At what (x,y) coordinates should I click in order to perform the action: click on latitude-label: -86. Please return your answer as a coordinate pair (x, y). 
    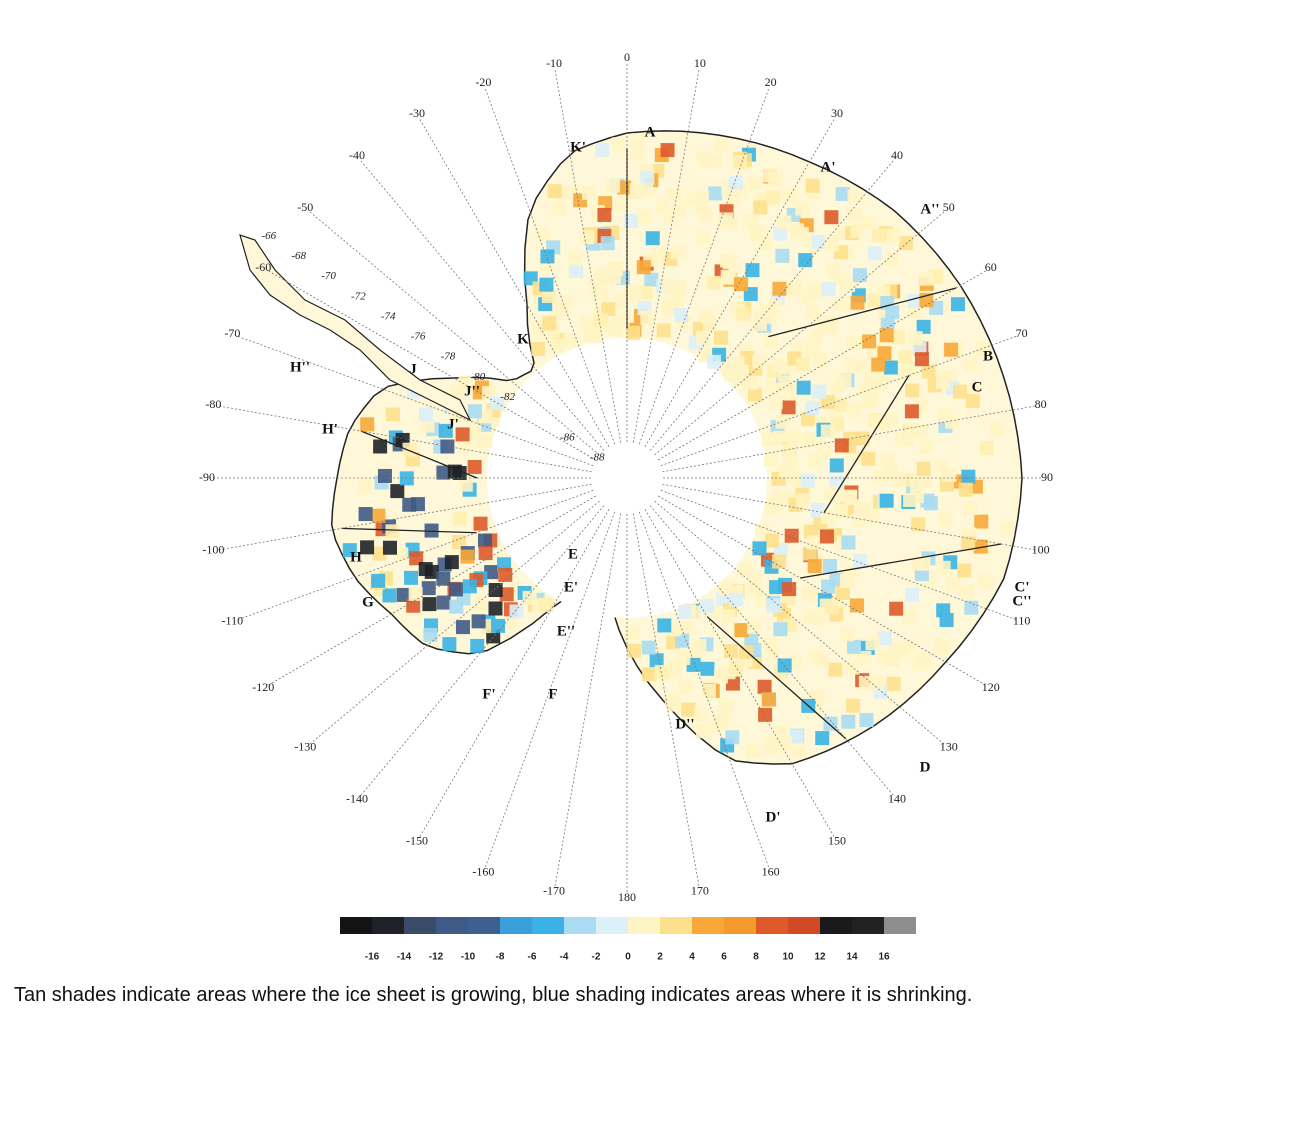
    Looking at the image, I should click on (567, 437).